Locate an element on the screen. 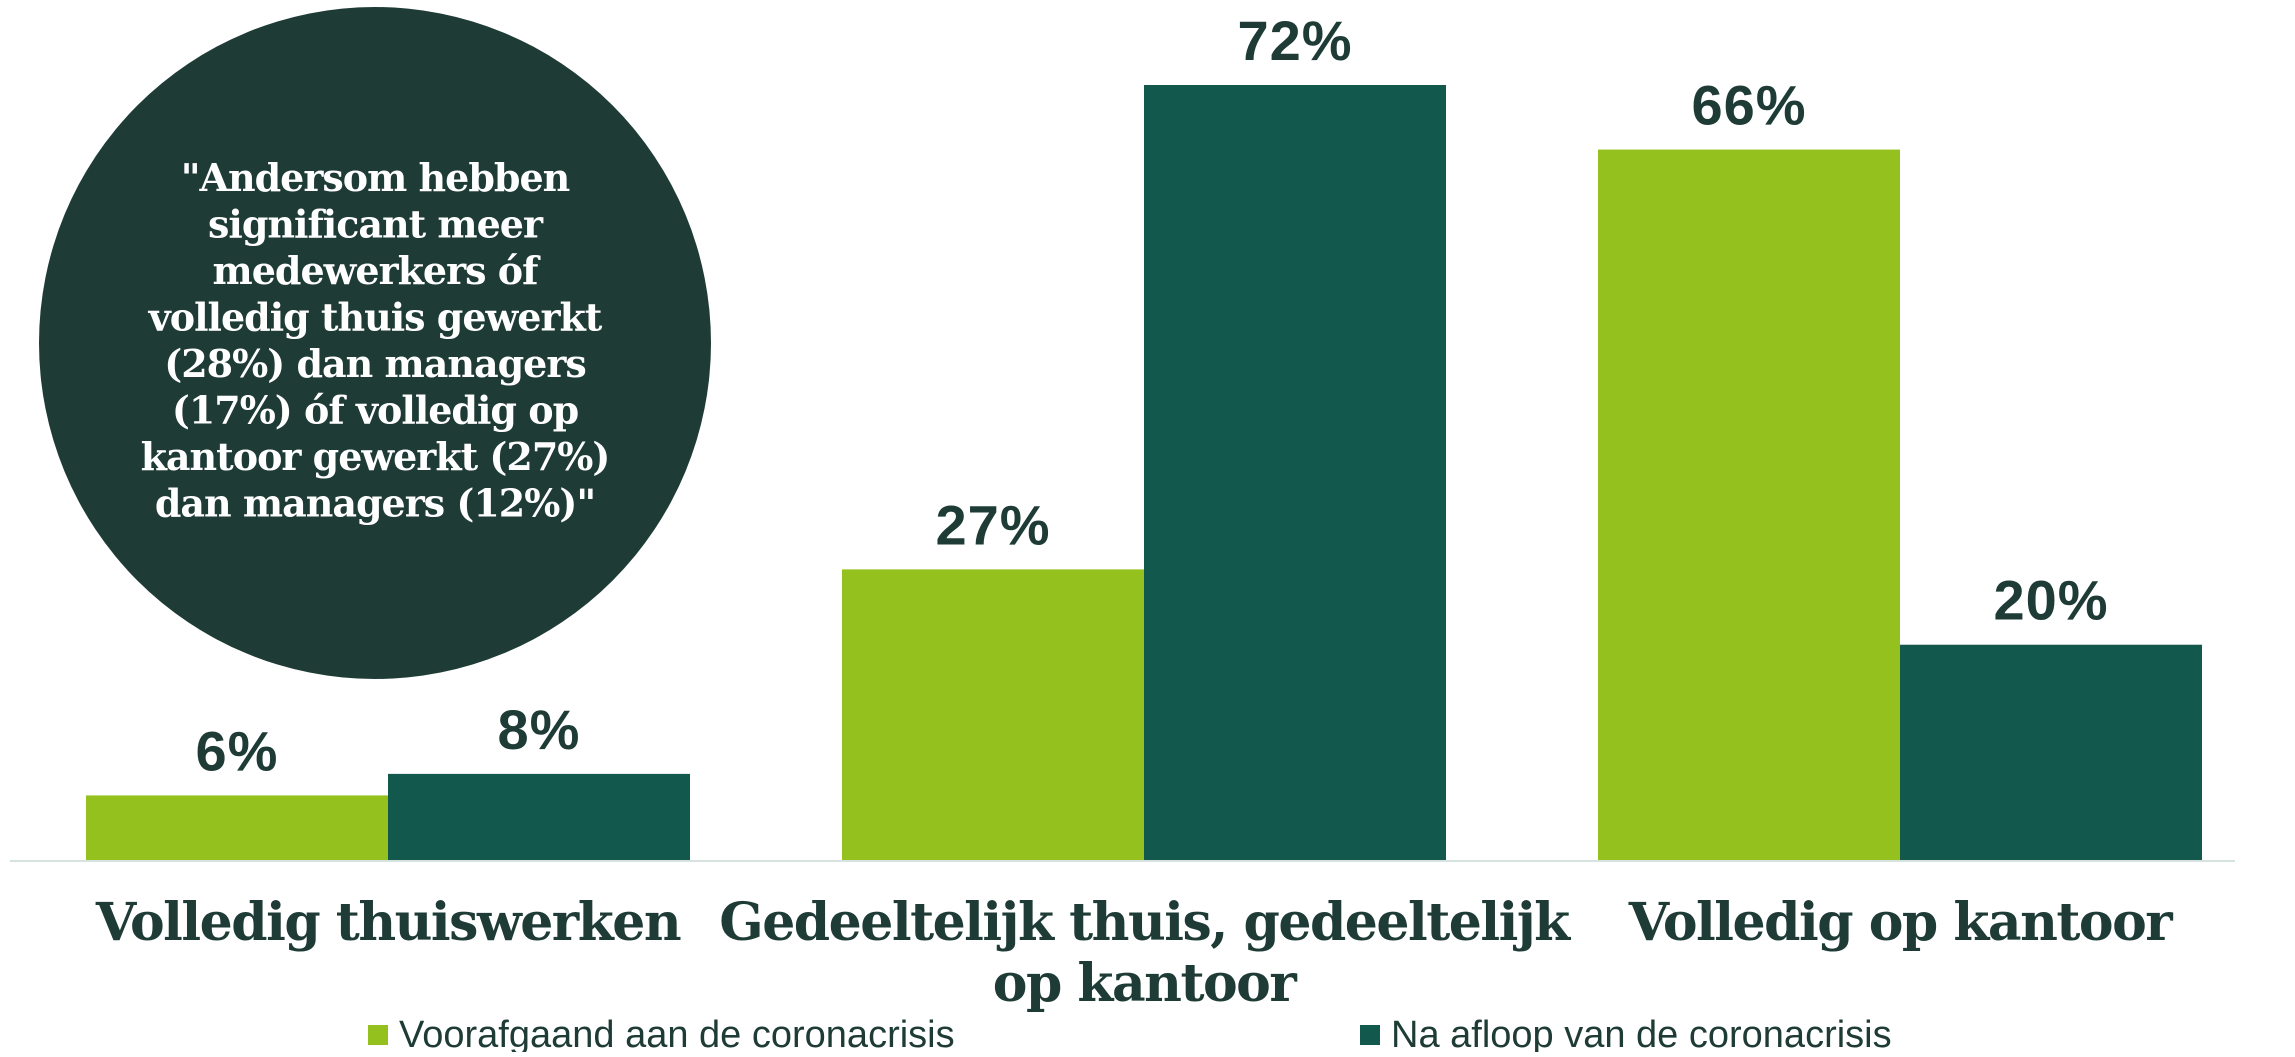  quote-line: dan managers (12%)" is located at coordinates (375, 503).